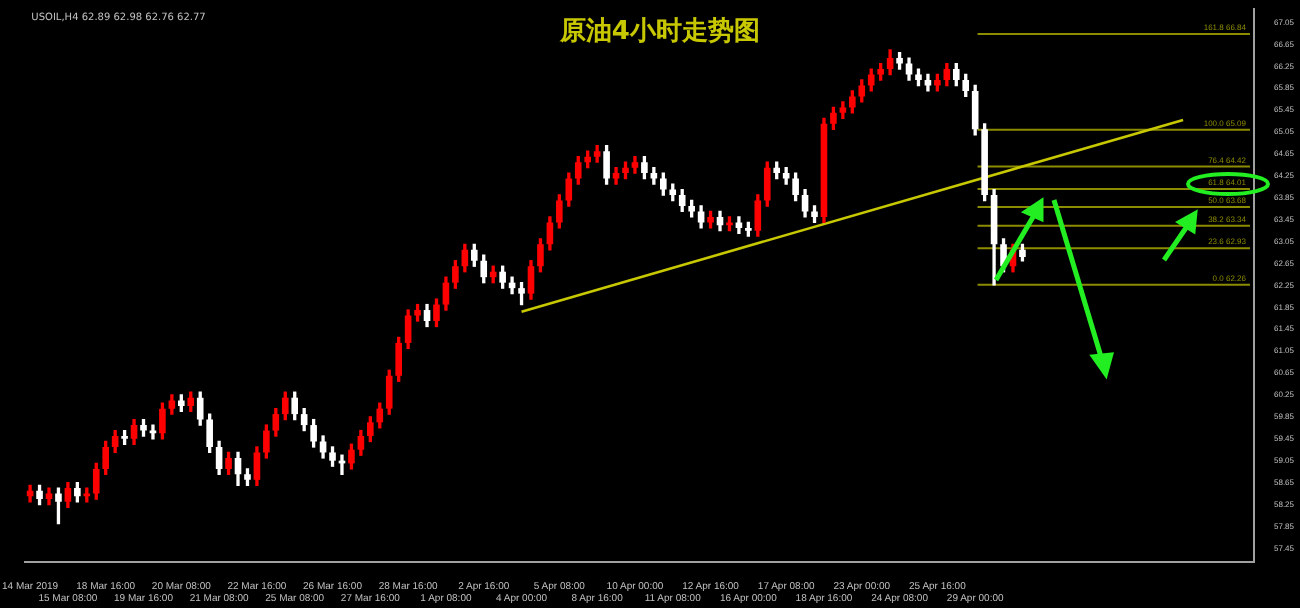  Describe the element at coordinates (658, 30) in the screenshot. I see `chart-title: 原油4小时走势图` at that location.